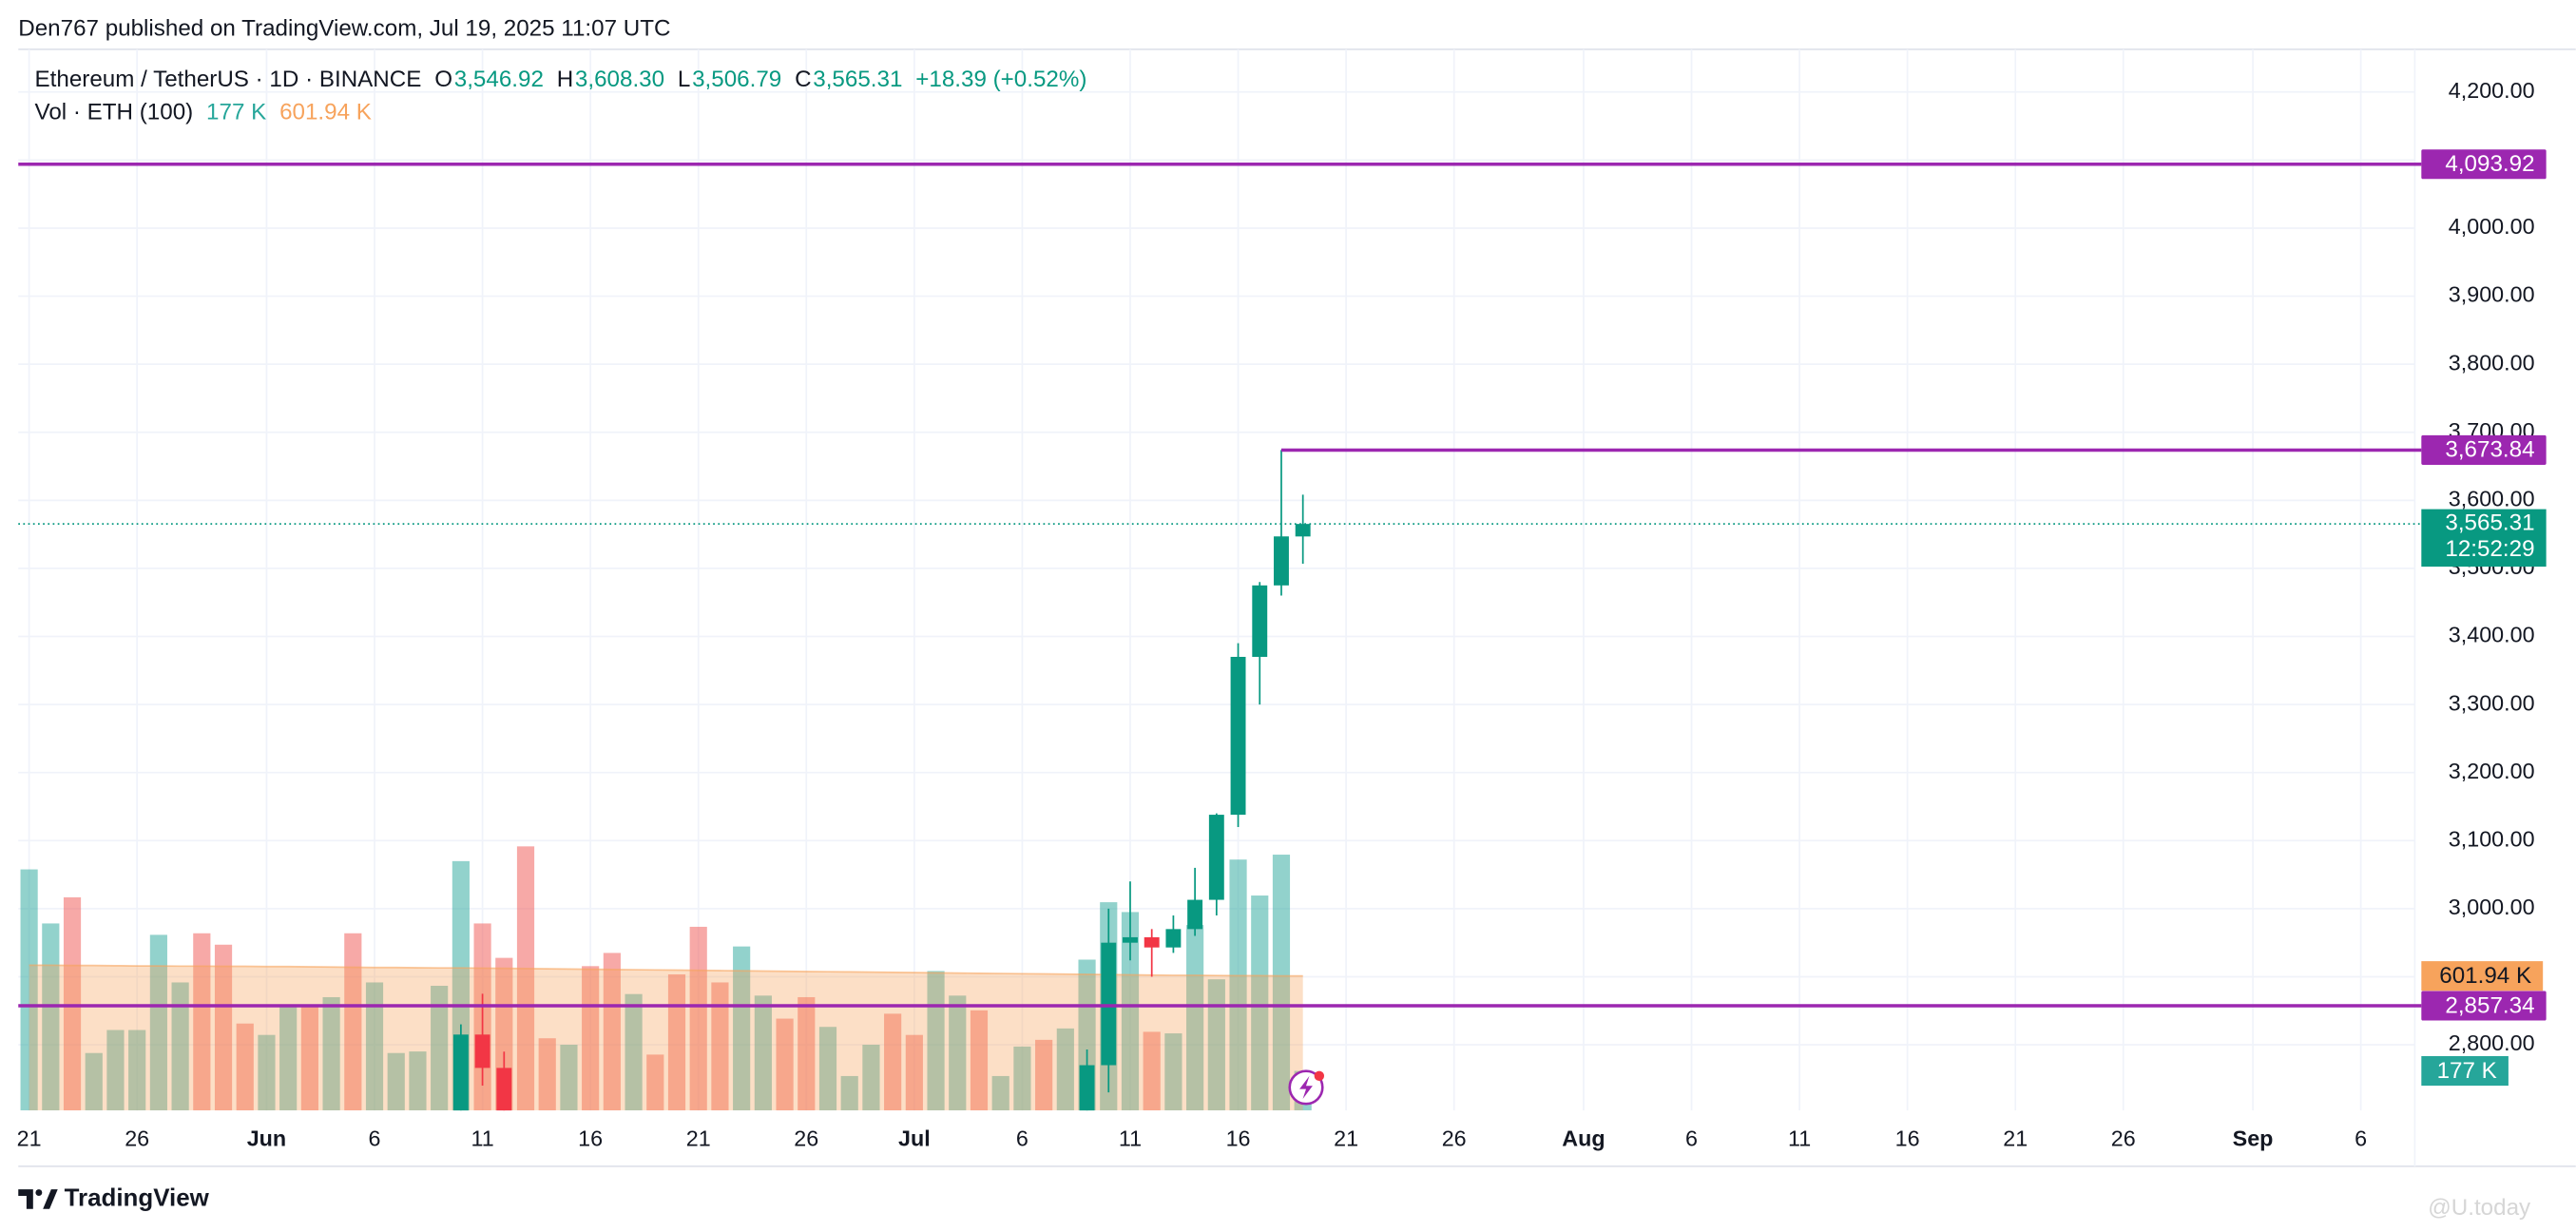 Image resolution: width=2576 pixels, height=1232 pixels. What do you see at coordinates (914, 1138) in the screenshot?
I see `x-tick-label: Jul` at bounding box center [914, 1138].